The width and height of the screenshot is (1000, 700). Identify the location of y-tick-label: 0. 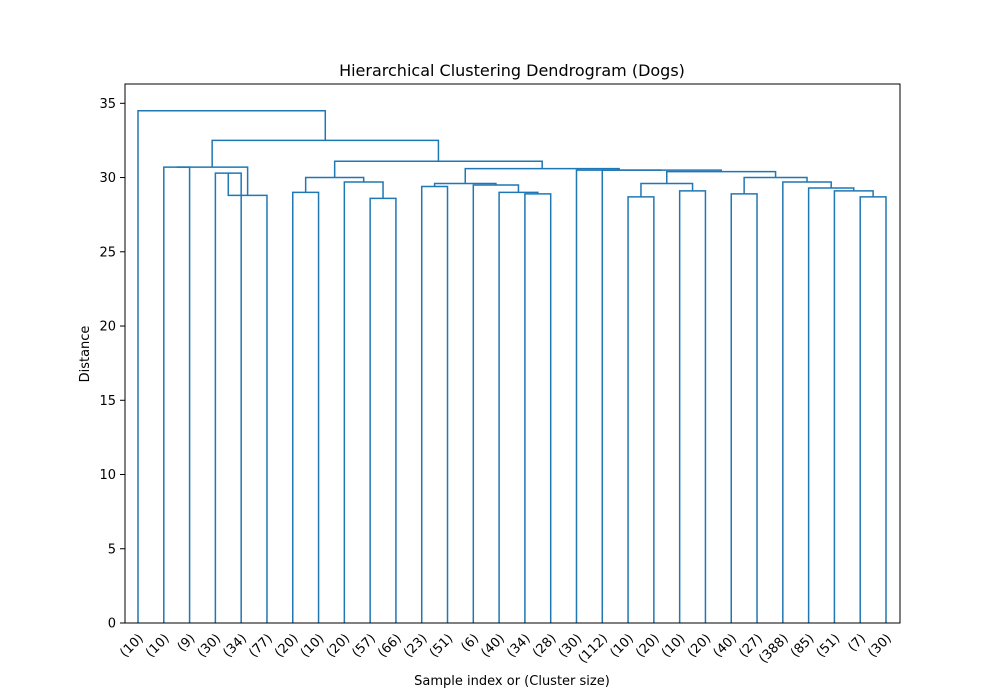
(112, 624).